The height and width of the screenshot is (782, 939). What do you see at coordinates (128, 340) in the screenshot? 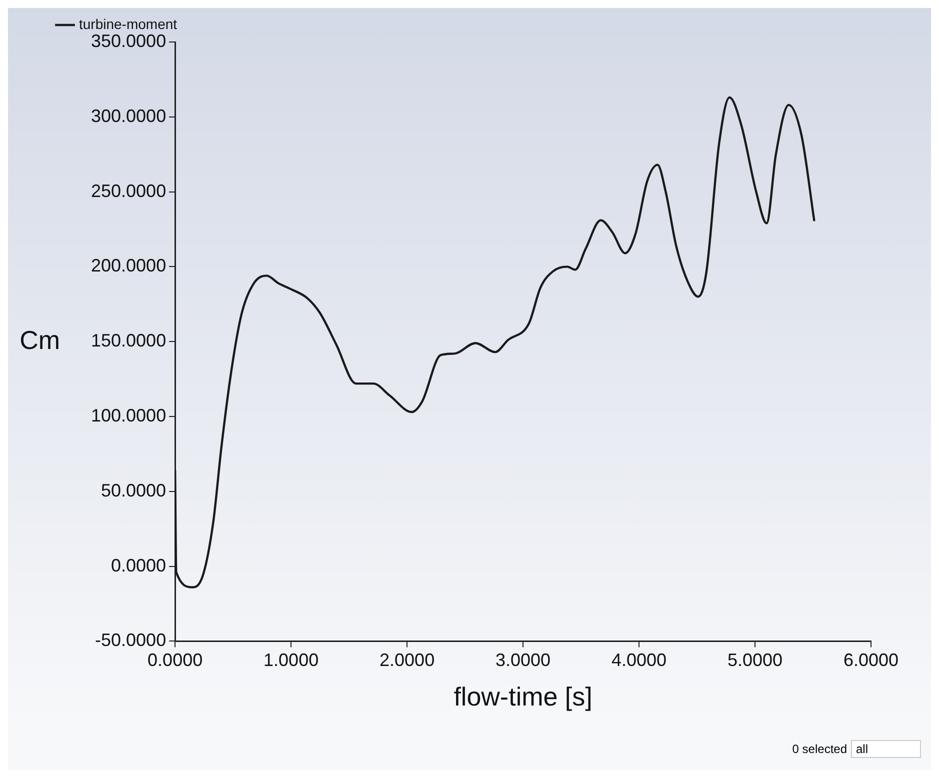
I see `y-tick-label: 150.0000` at bounding box center [128, 340].